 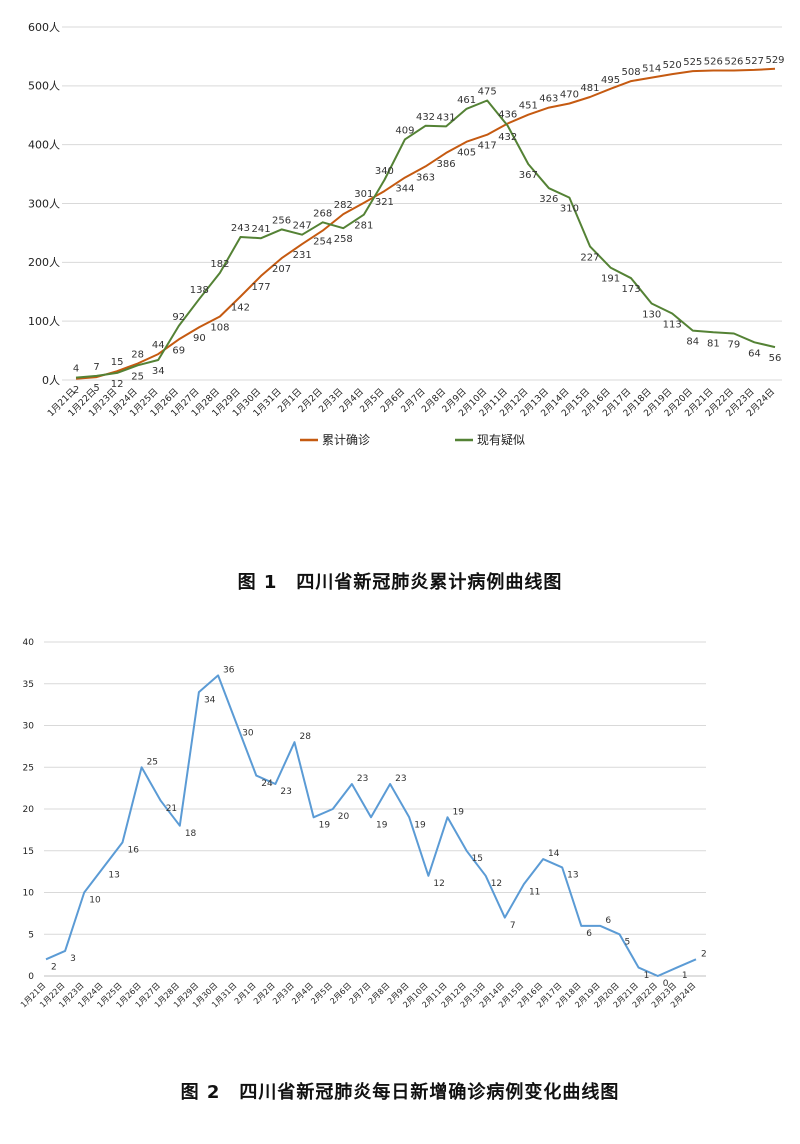 I want to click on data-label: 508, so click(x=631, y=72).